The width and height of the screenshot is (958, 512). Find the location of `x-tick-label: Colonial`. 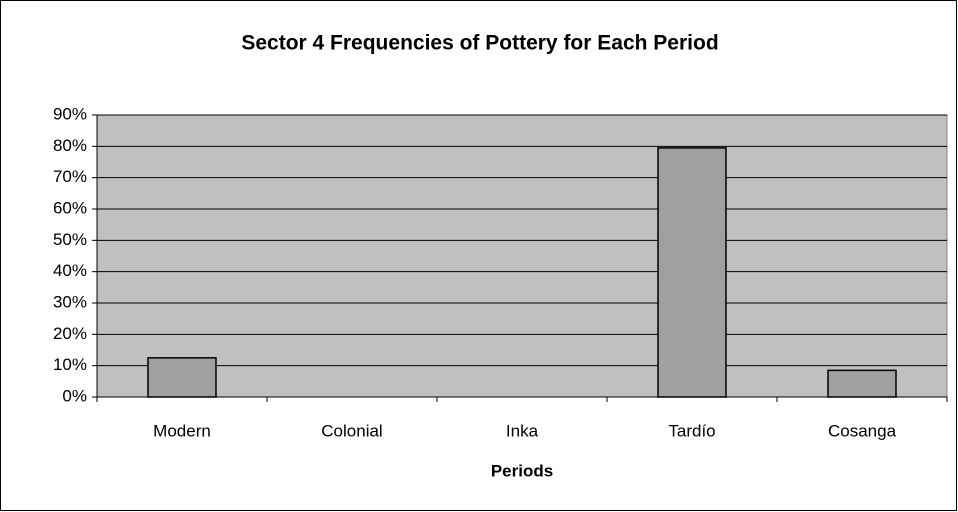

x-tick-label: Colonial is located at coordinates (351, 430).